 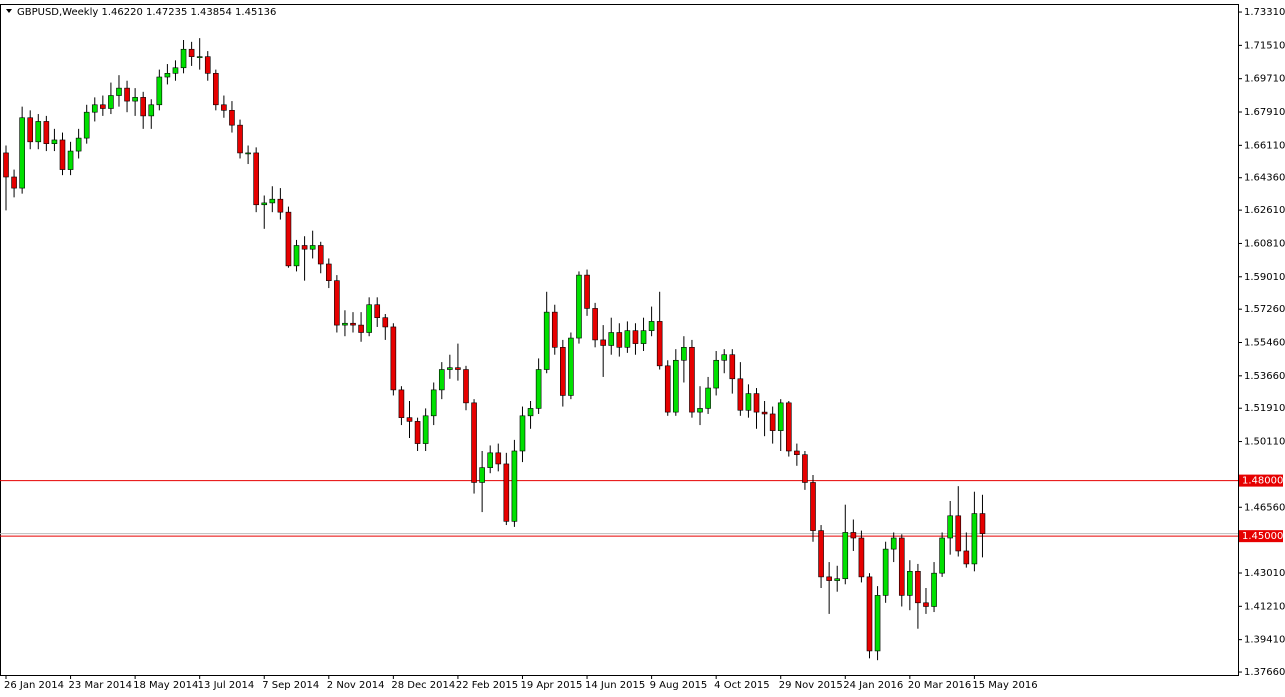 What do you see at coordinates (1264, 342) in the screenshot?
I see `y-tick-label: 1.55460` at bounding box center [1264, 342].